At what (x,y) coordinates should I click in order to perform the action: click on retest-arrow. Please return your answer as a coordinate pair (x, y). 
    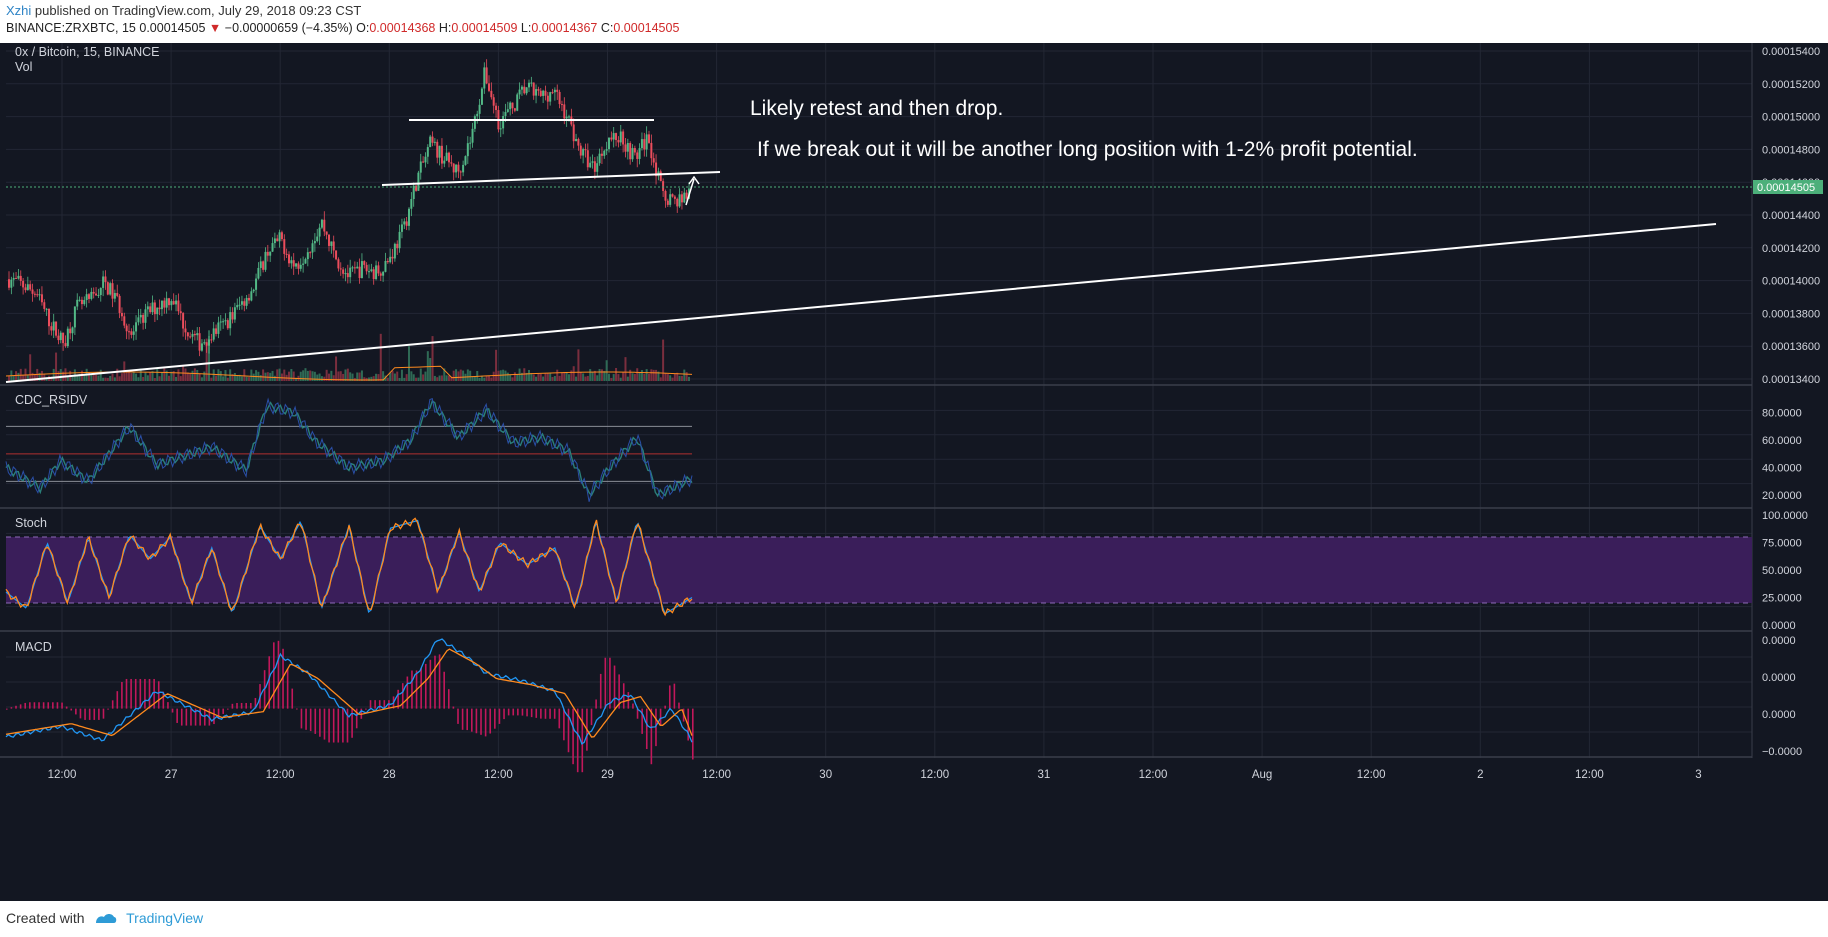
    Looking at the image, I should click on (692, 190).